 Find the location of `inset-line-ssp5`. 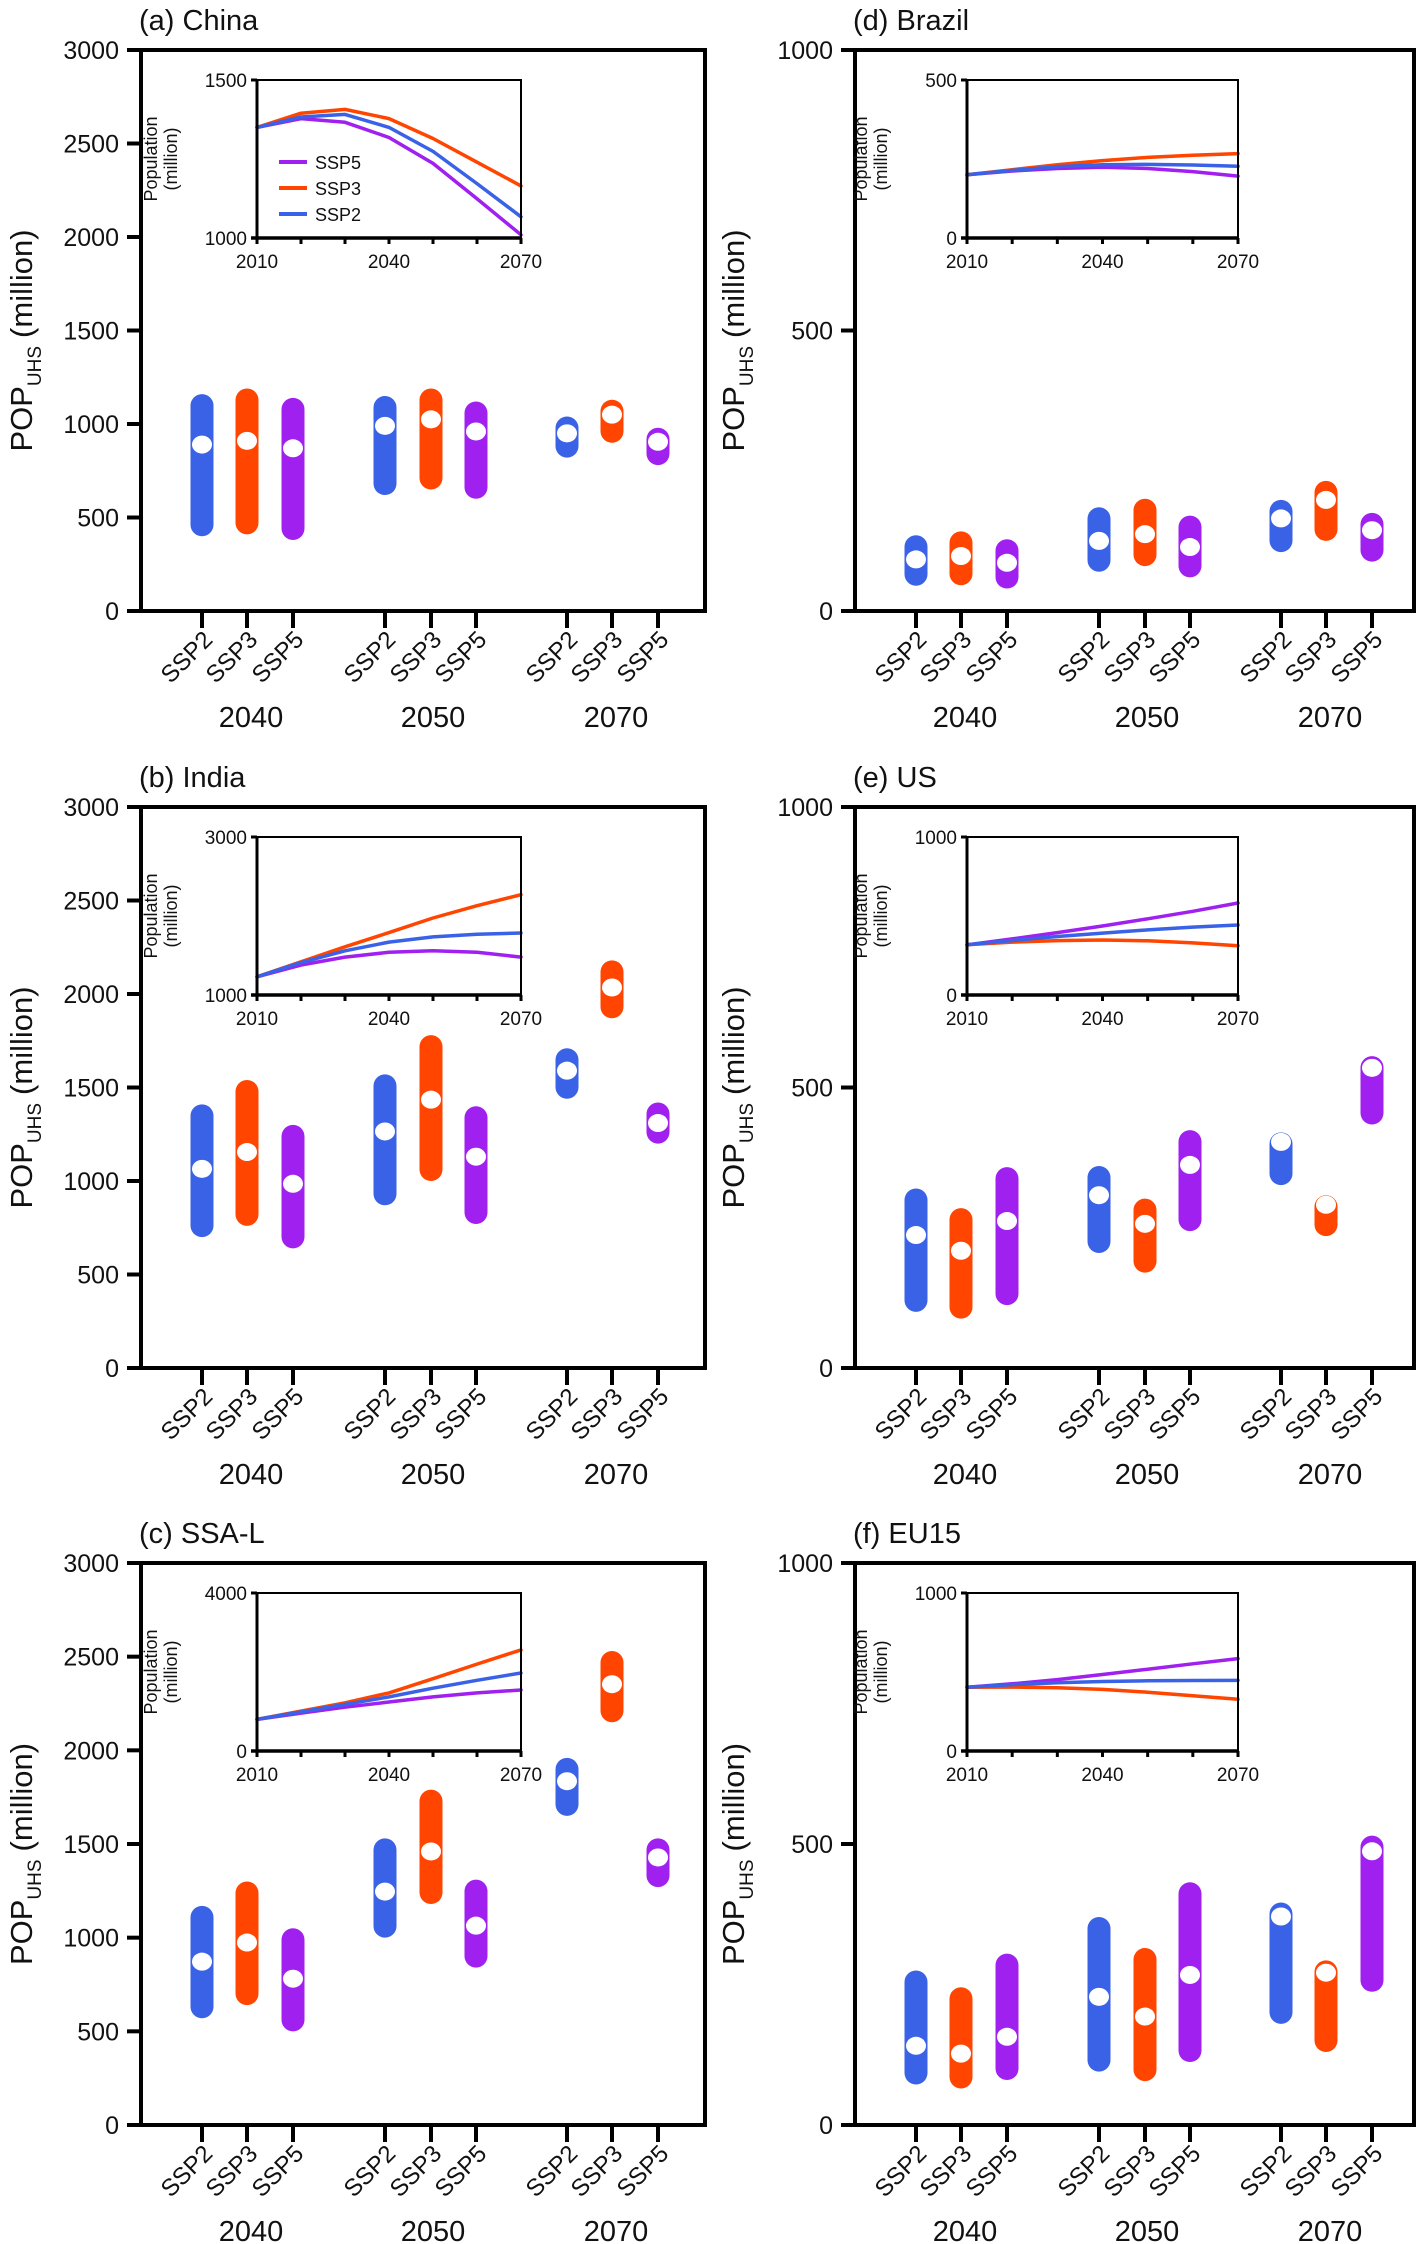

inset-line-ssp5 is located at coordinates (389, 176).